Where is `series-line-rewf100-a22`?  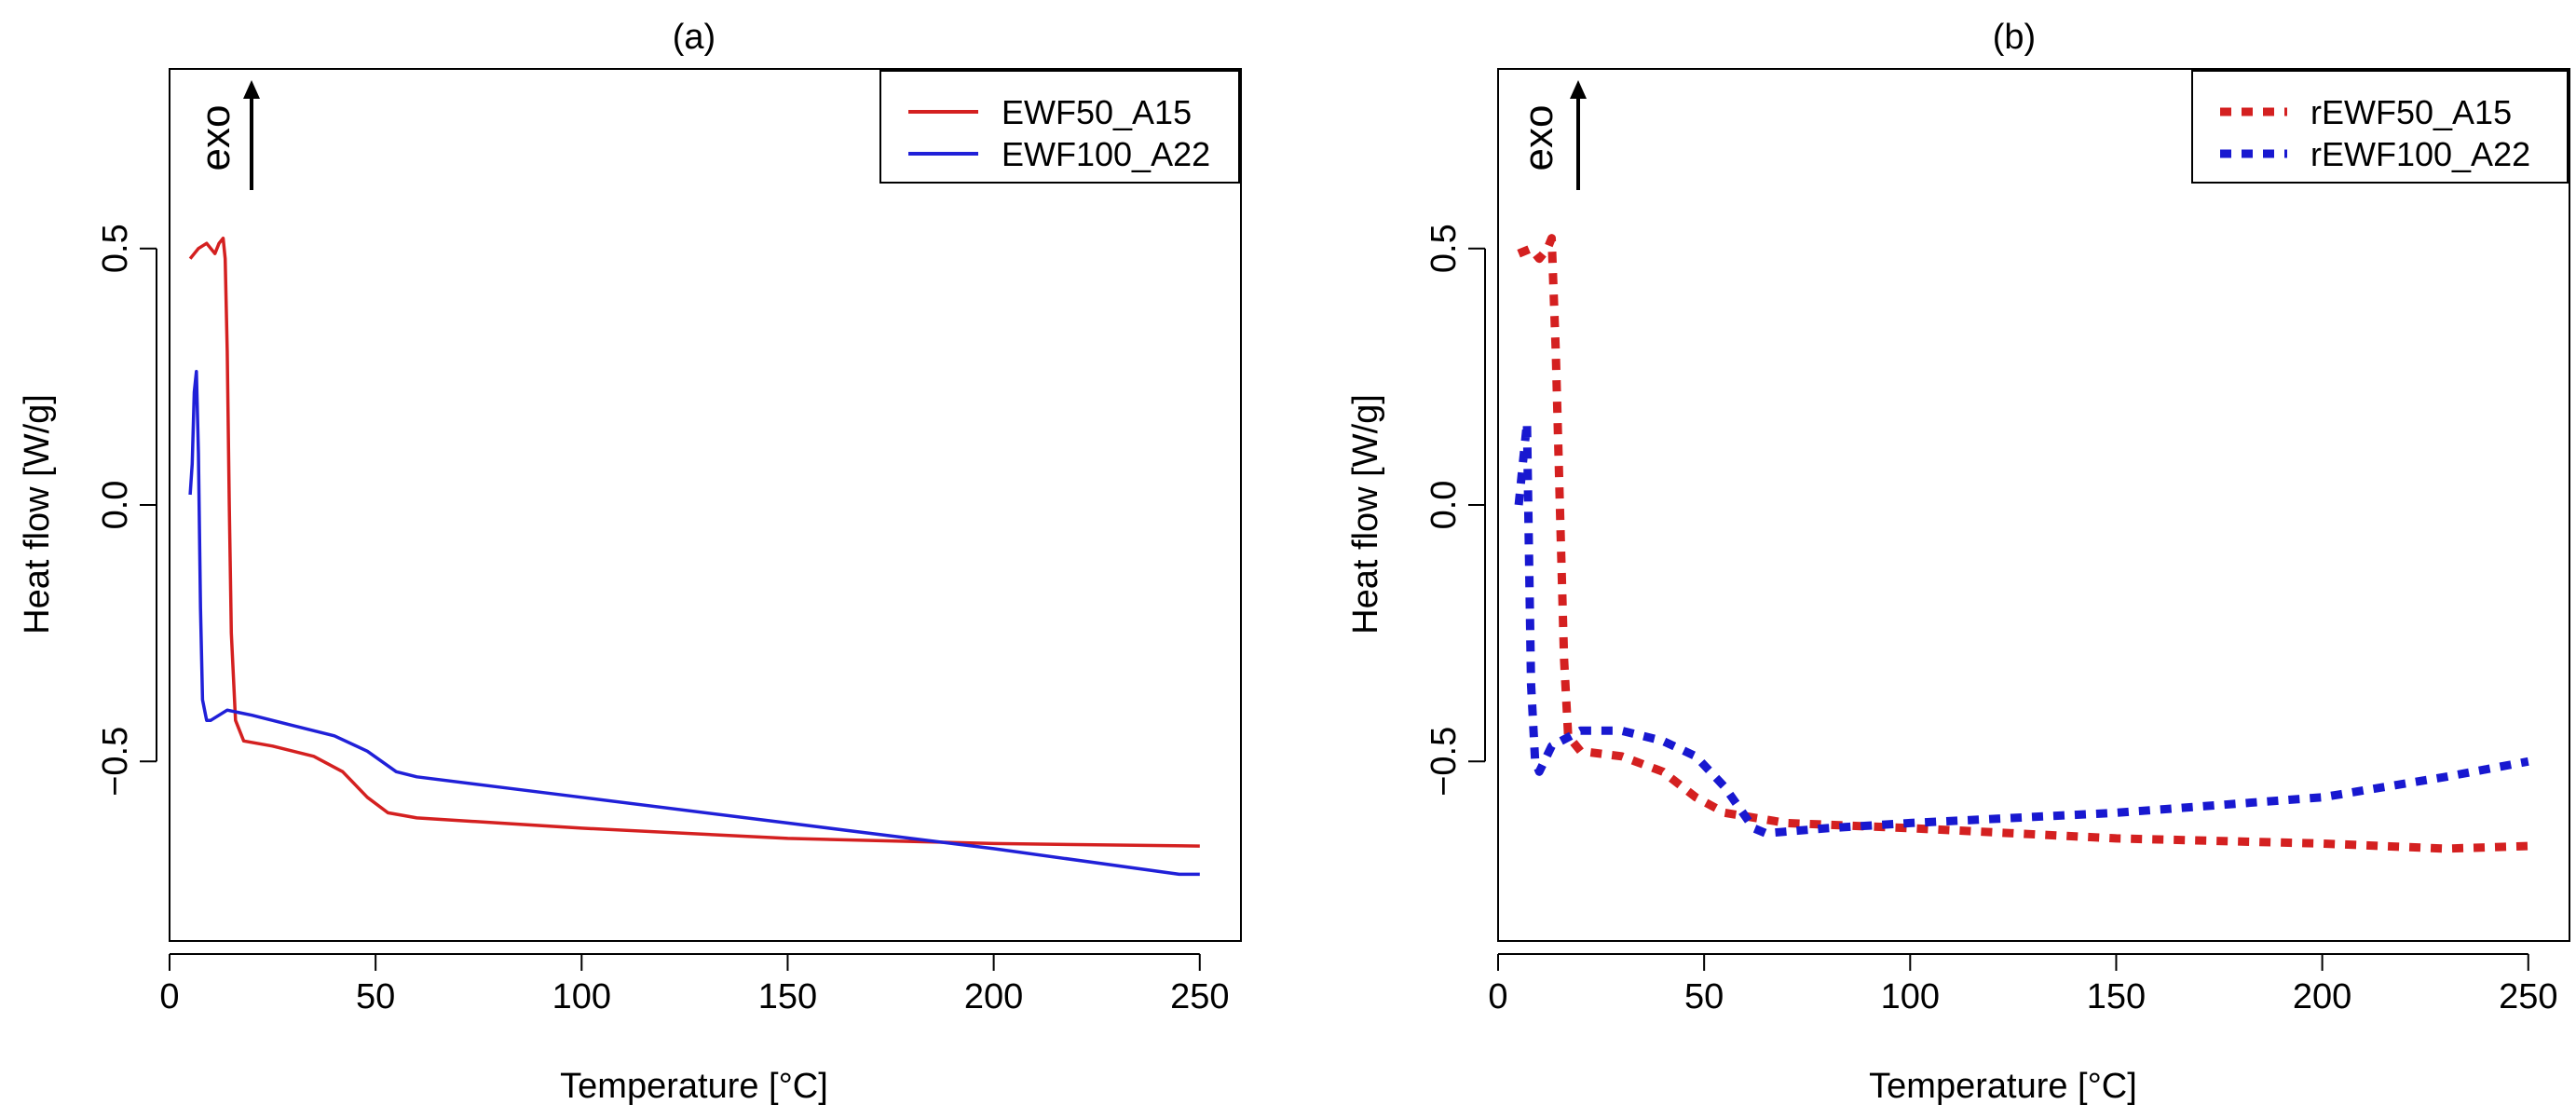 series-line-rewf100-a22 is located at coordinates (2021, 628).